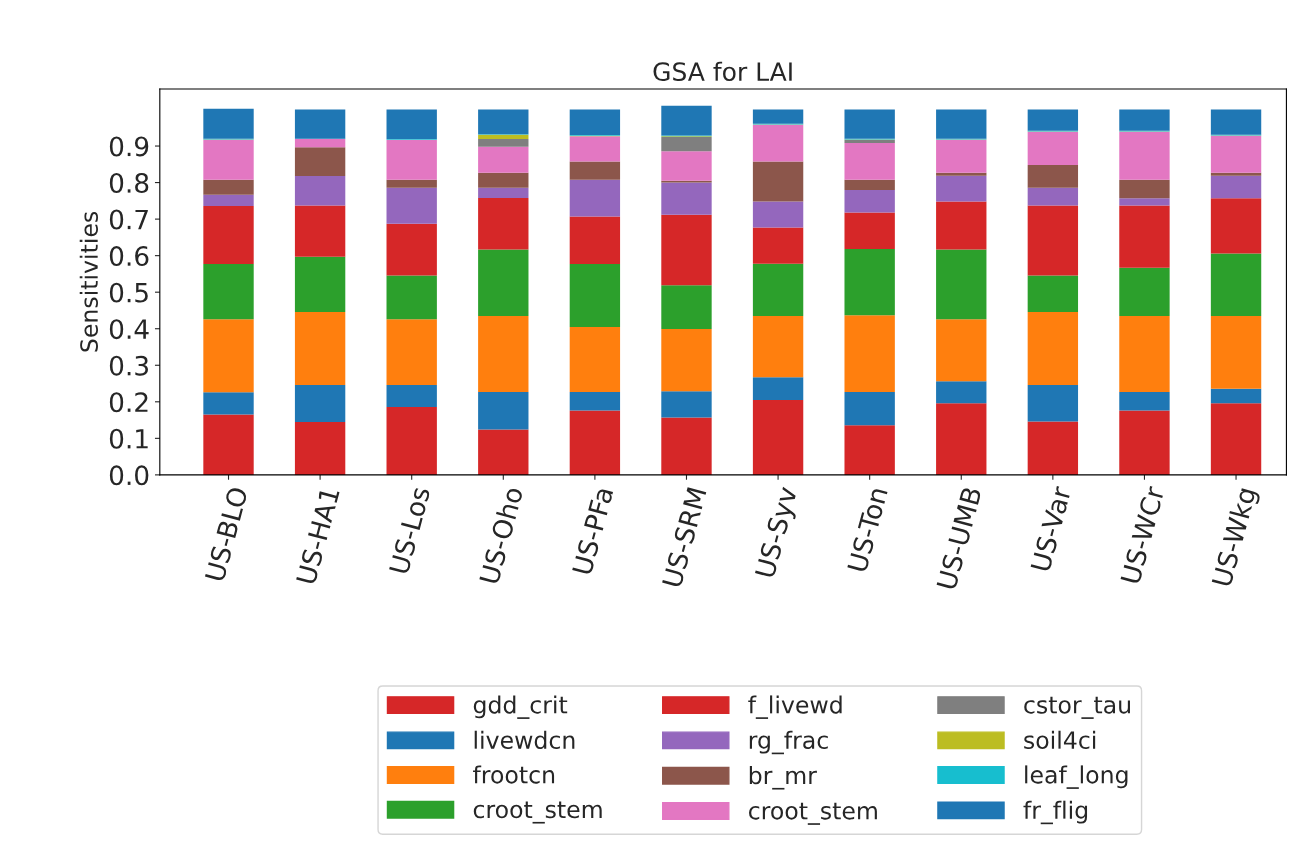  Describe the element at coordinates (795, 707) in the screenshot. I see `legend-label: f_livewd` at that location.